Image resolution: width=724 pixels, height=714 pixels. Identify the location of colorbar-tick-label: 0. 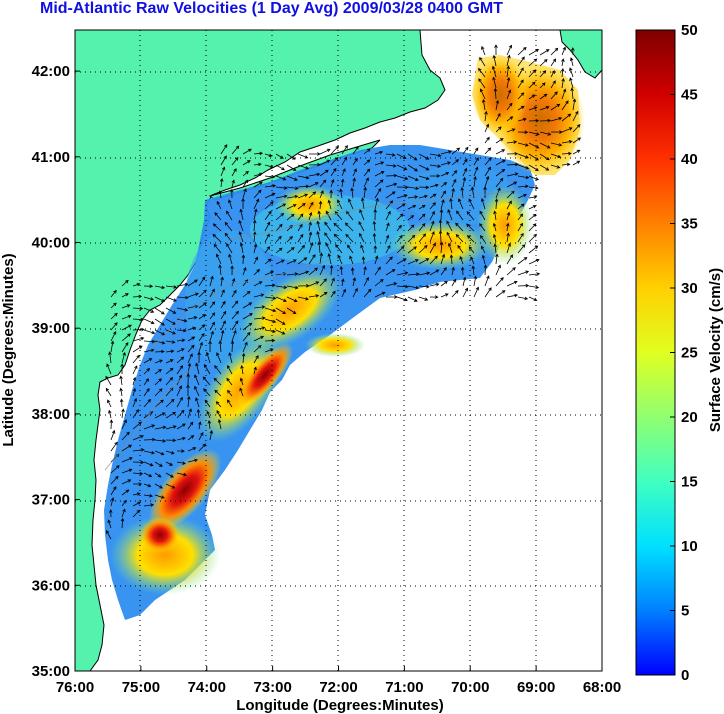
(685, 675).